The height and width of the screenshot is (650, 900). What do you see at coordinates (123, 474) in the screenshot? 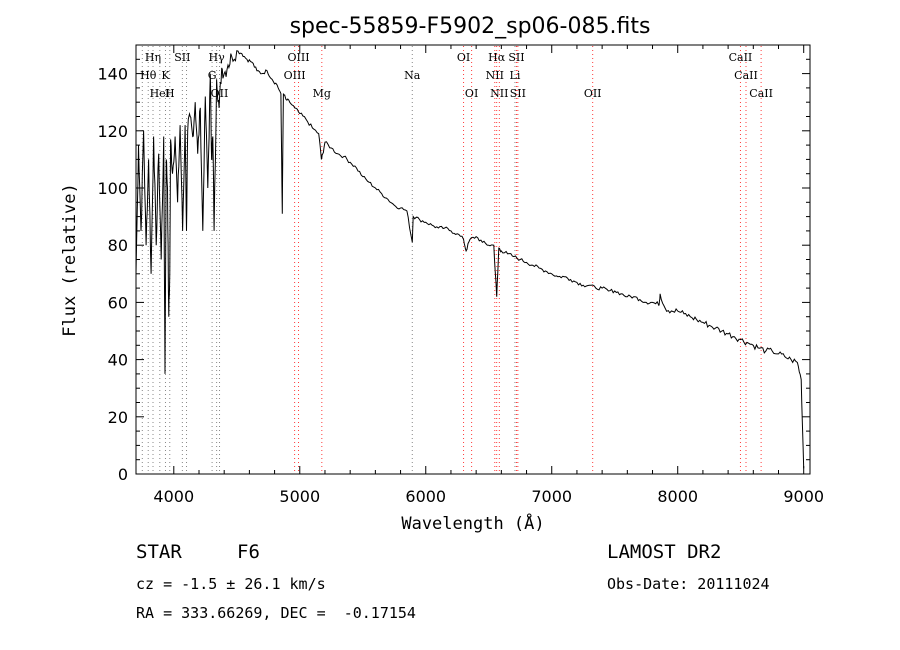
I see `y-tick-label: 0` at bounding box center [123, 474].